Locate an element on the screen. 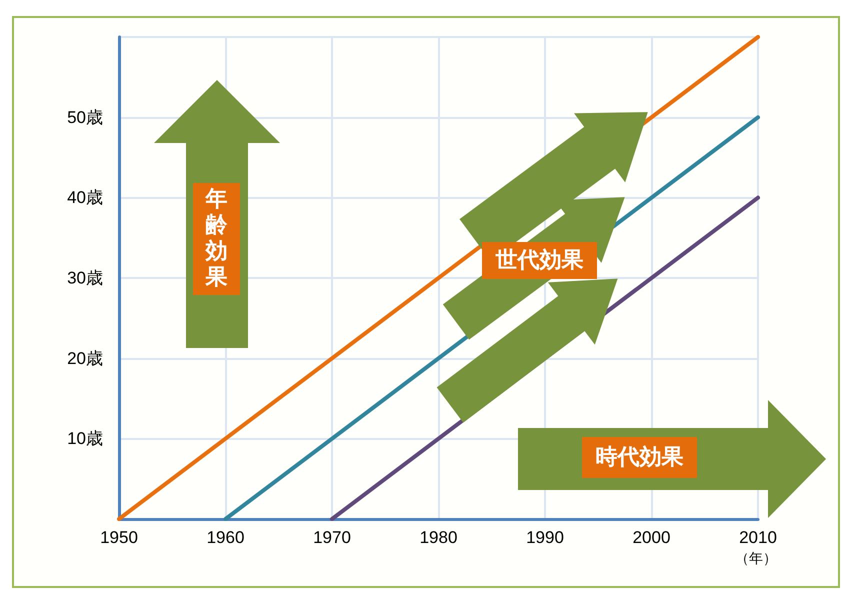 This screenshot has width=844, height=590. x-tick-label: 2010 is located at coordinates (758, 537).